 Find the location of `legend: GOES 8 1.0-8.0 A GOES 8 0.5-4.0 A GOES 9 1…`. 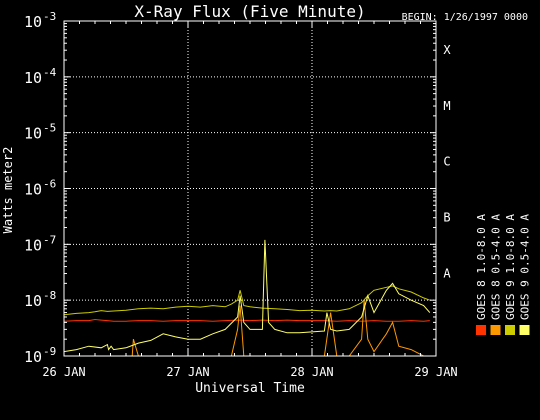

legend: GOES 8 1.0-8.0 A GOES 8 0.5-4.0 A GOES 9 1… is located at coordinates (503, 274).